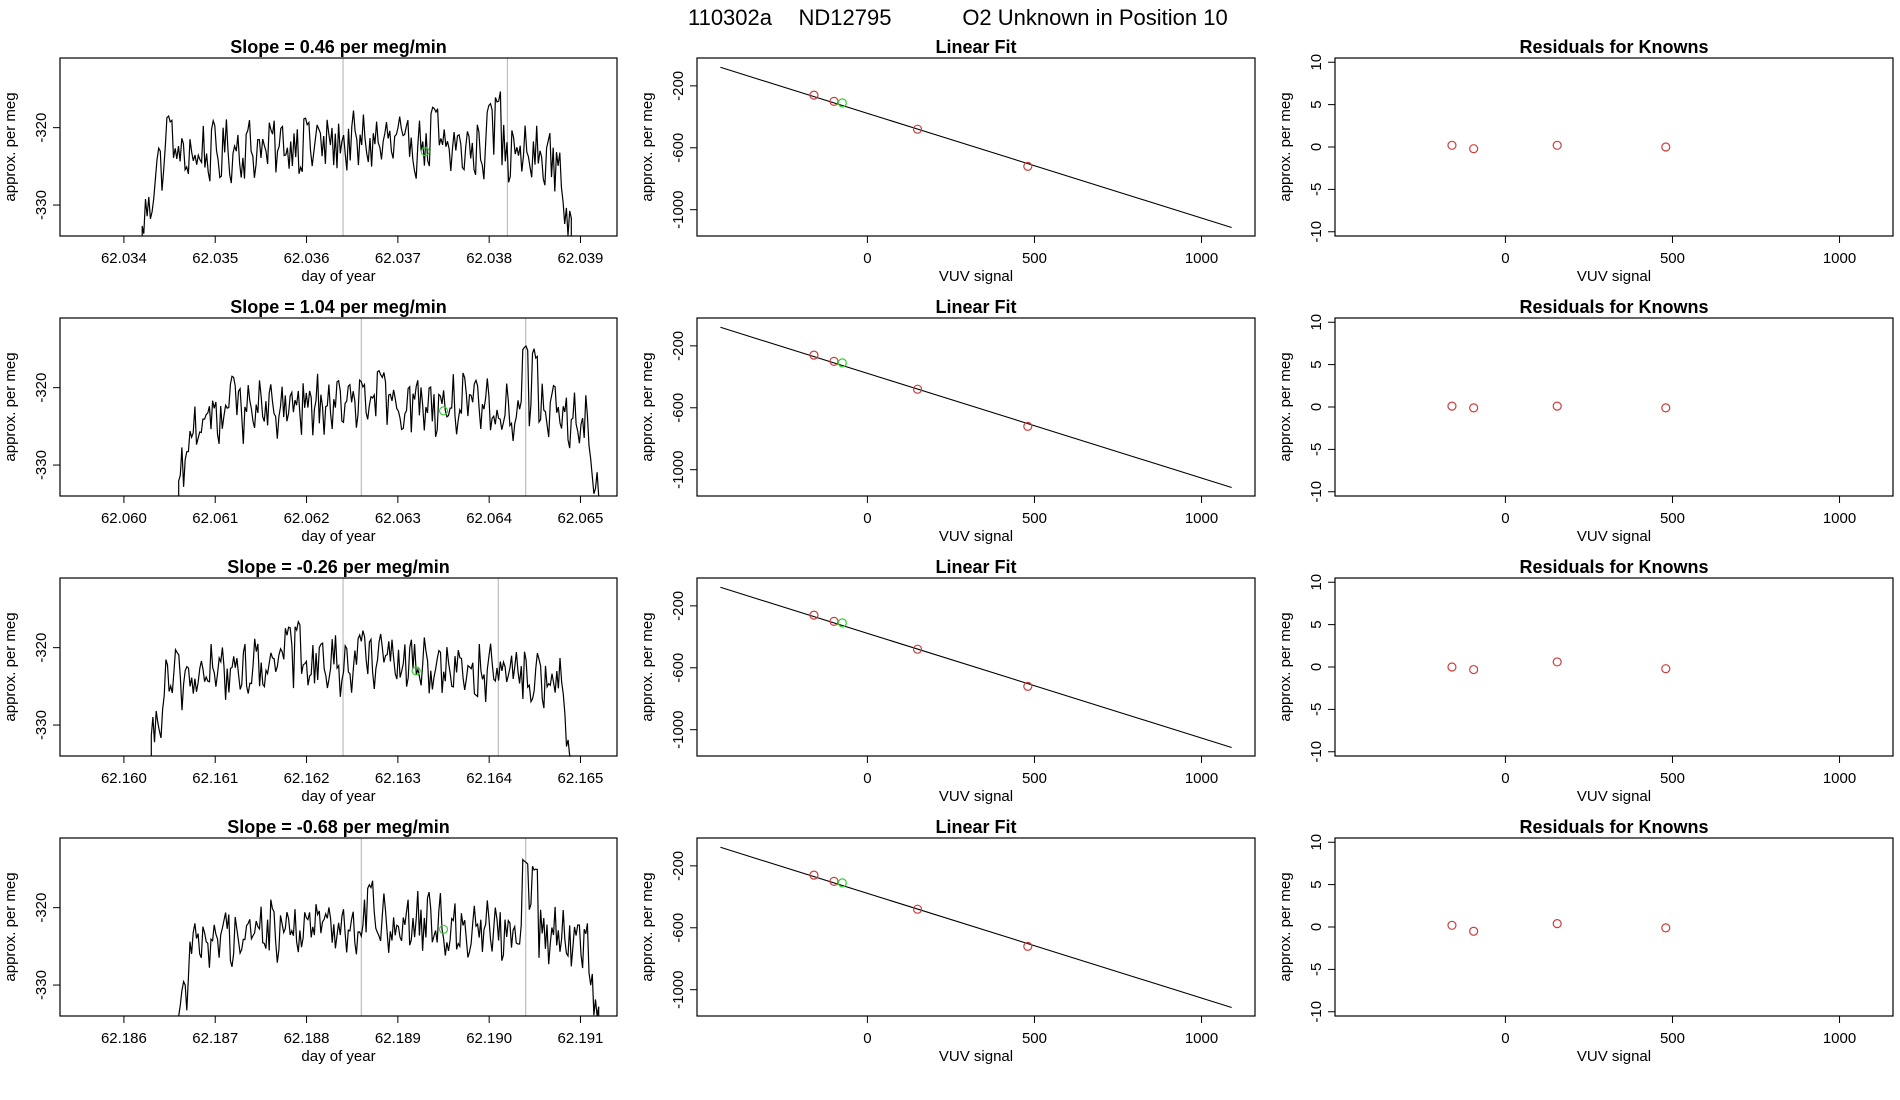 The height and width of the screenshot is (1100, 1900). I want to click on x-tick-label: 62.038, so click(489, 258).